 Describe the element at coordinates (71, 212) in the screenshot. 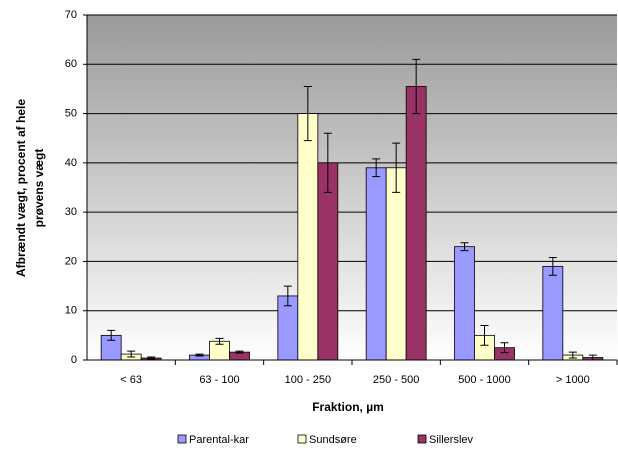

I see `y-tick-label: 30` at that location.